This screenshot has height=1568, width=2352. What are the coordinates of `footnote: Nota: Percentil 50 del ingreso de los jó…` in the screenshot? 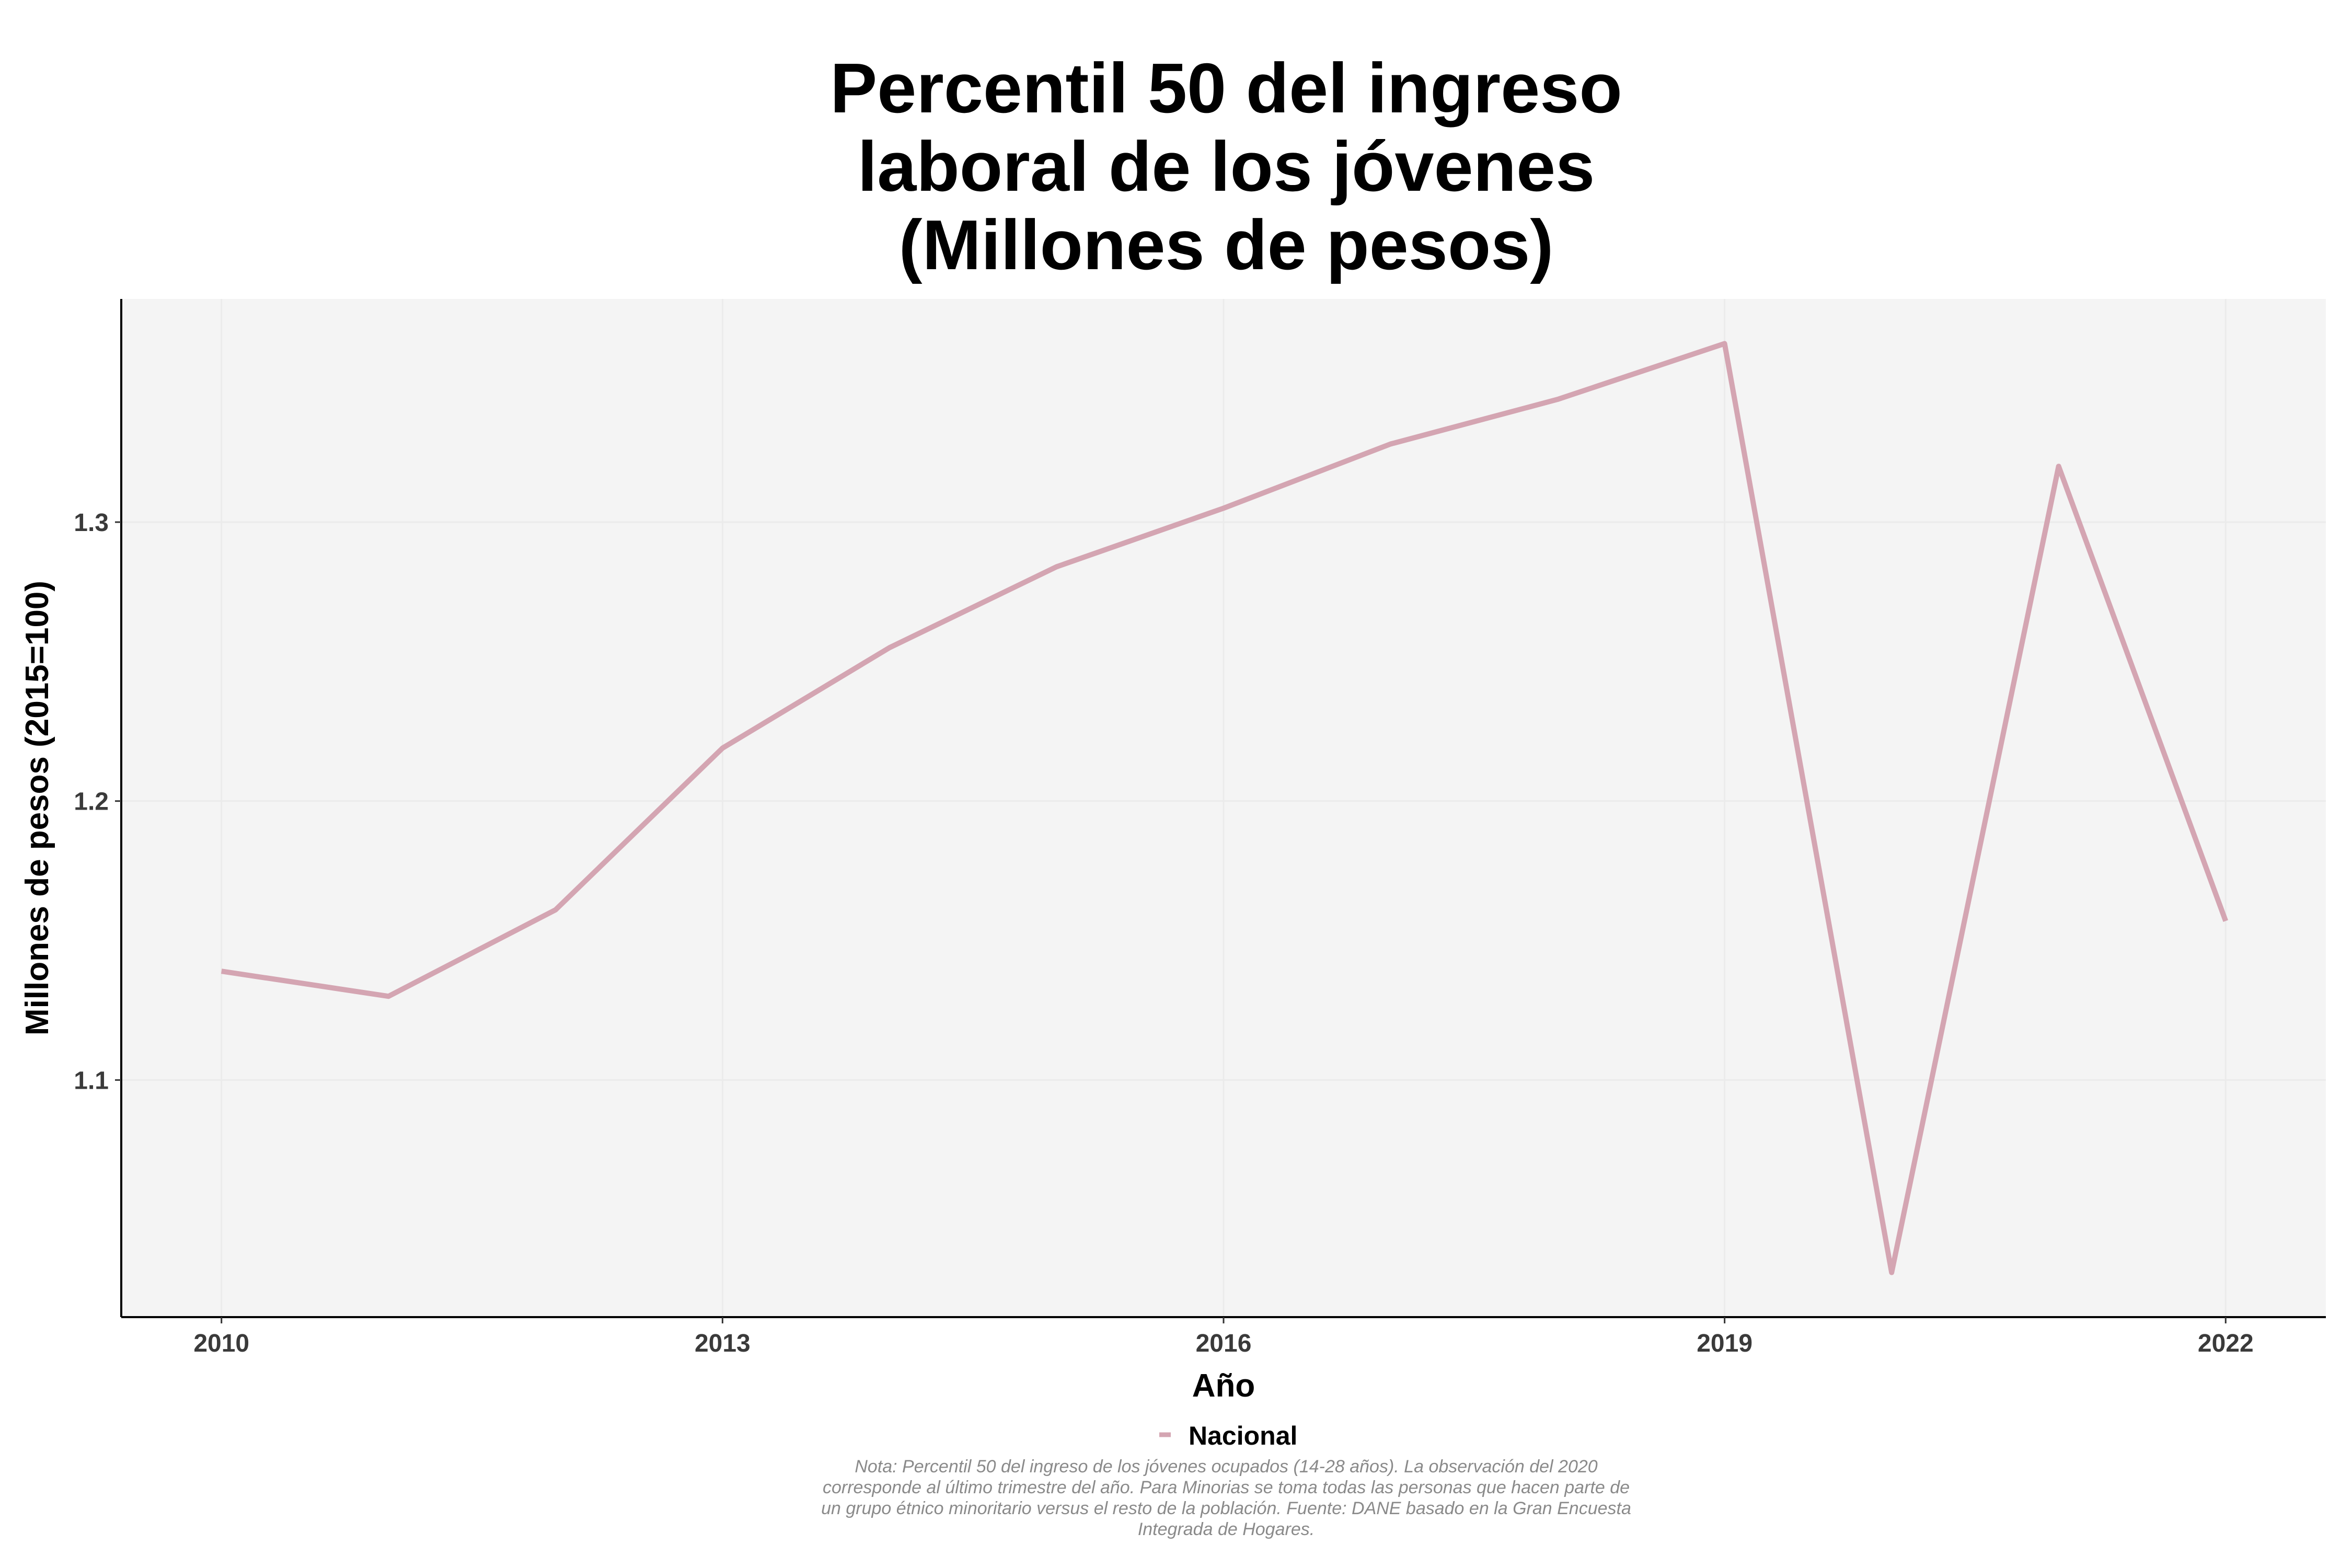 It's located at (1226, 1498).